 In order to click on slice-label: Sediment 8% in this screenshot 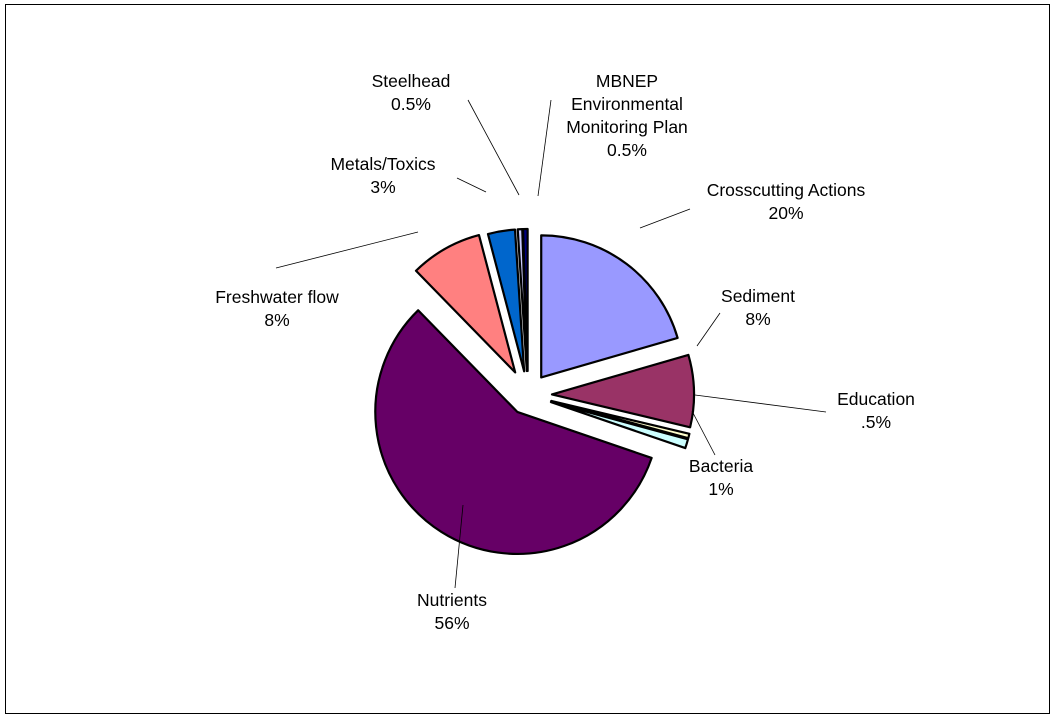, I will do `click(758, 307)`.